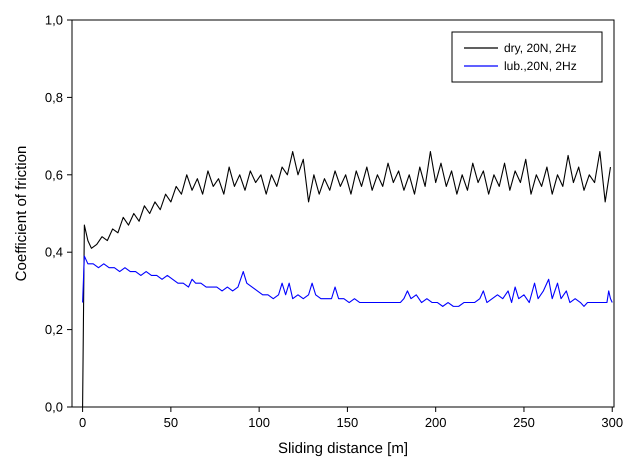  I want to click on legend-label: dry, 20N, 2Hz, so click(540, 48).